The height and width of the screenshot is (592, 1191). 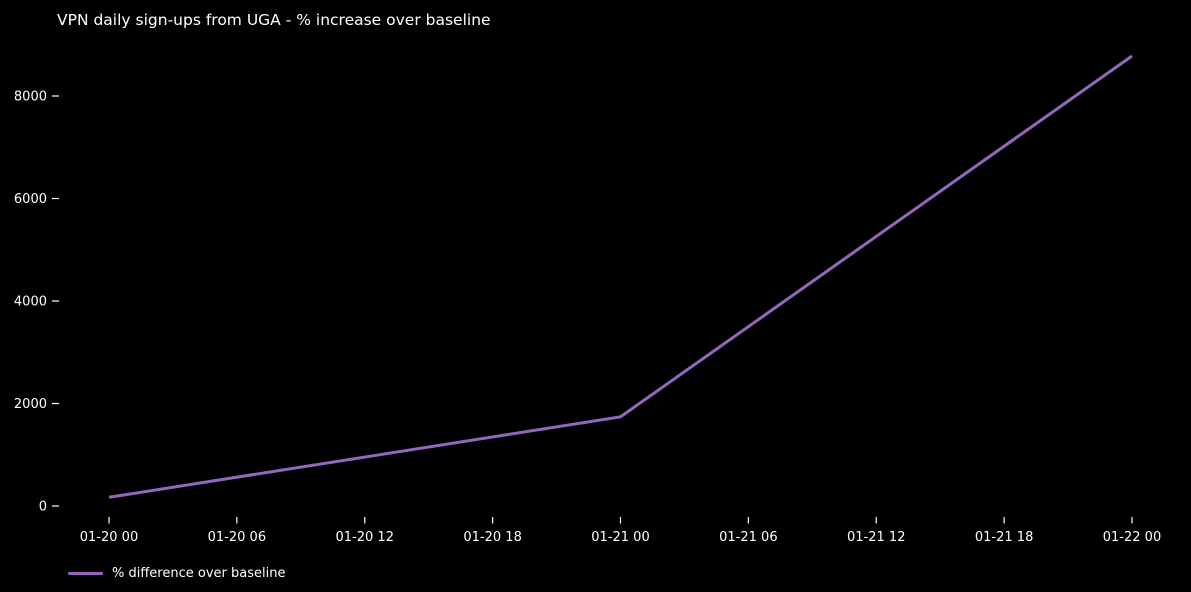 I want to click on y-tick-label: 2000, so click(x=30, y=404).